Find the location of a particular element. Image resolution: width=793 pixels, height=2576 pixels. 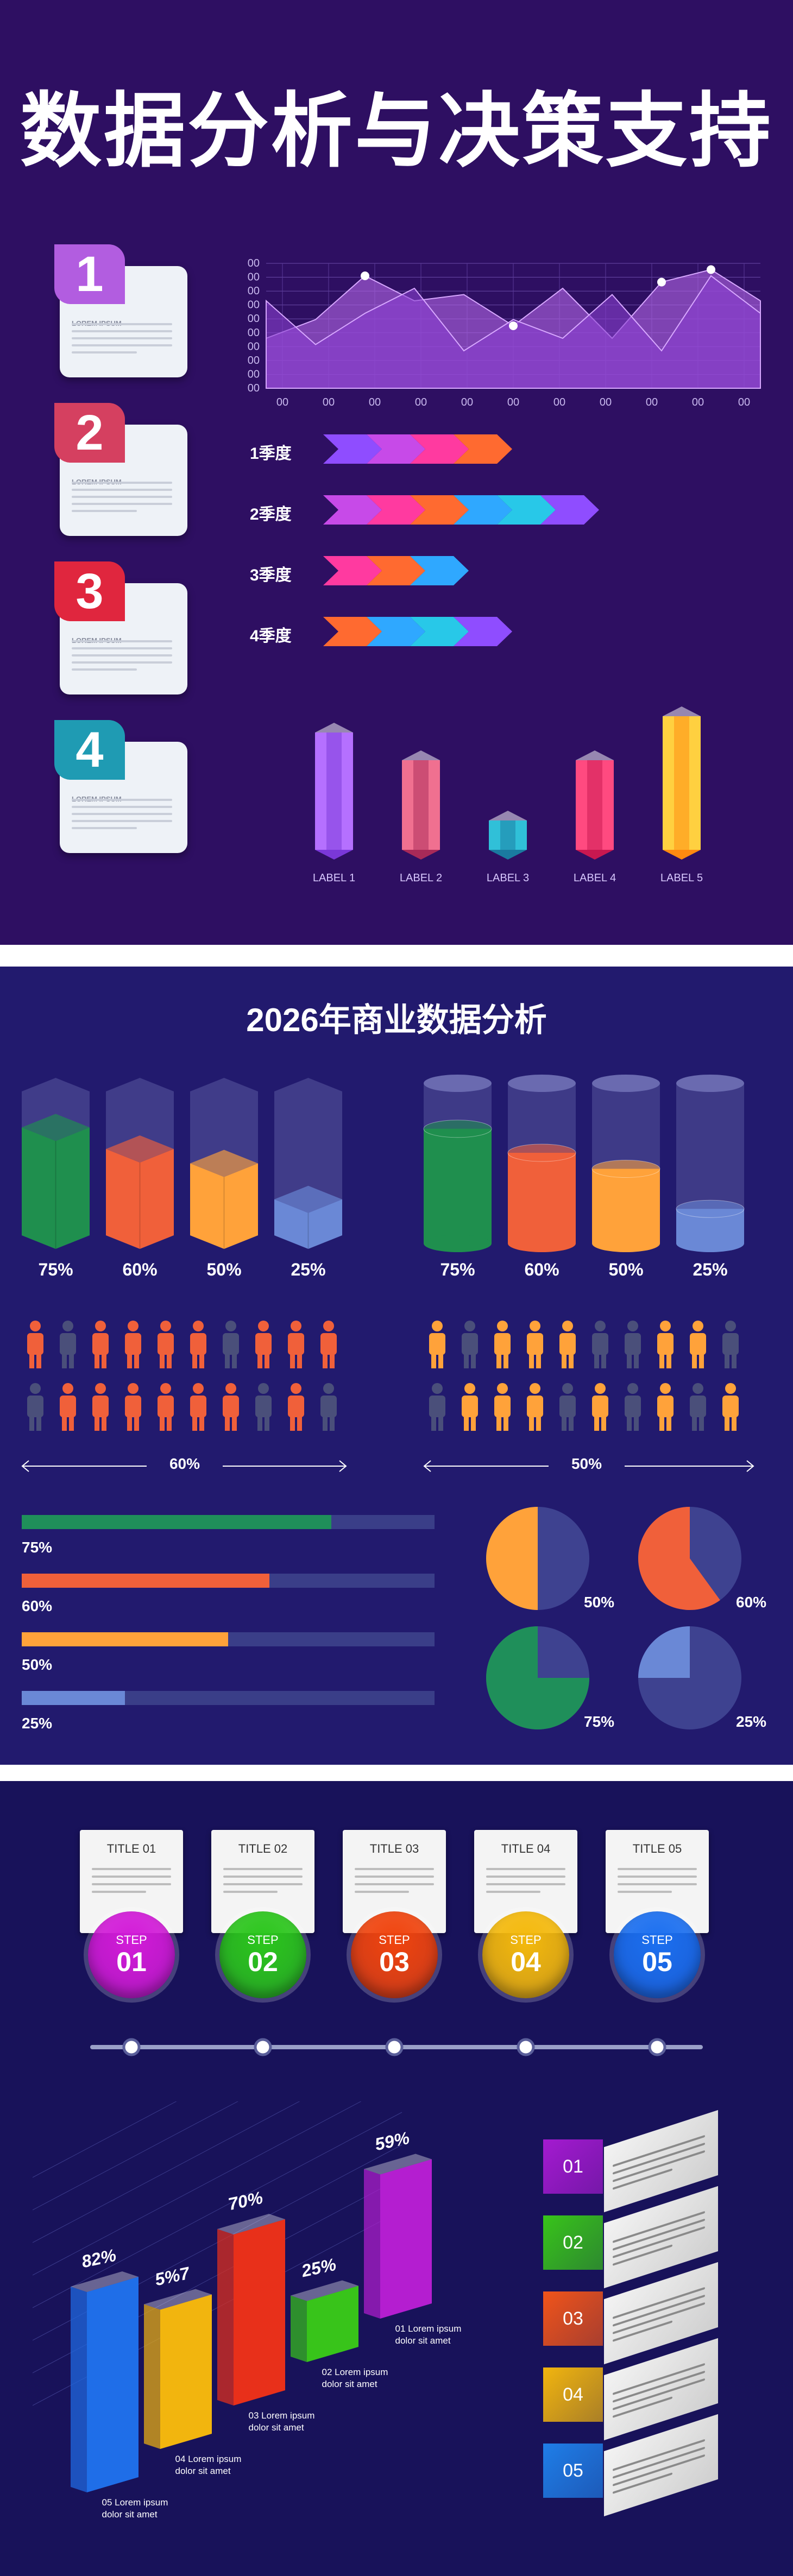

hbar-label: 50% is located at coordinates (37, 1665).